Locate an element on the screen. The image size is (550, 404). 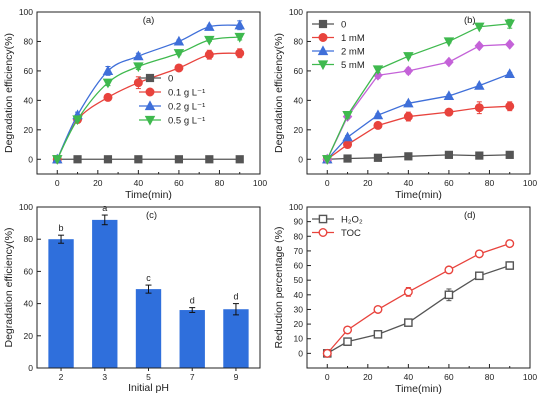
x-tick-label: 3 is located at coordinates (104, 377).